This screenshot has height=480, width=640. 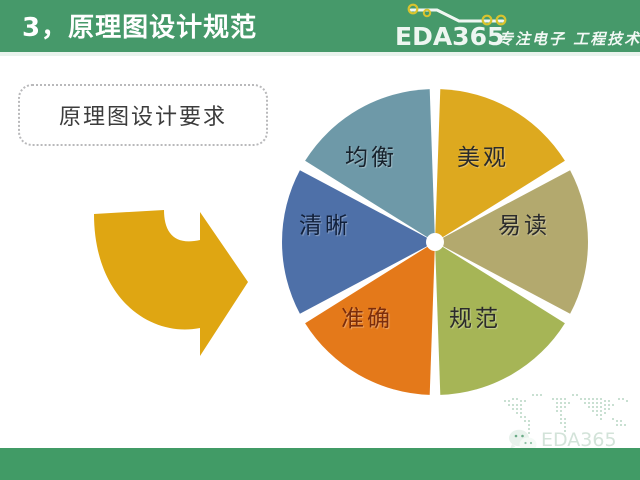 I want to click on pie-slice-qingxi, so click(x=358, y=242).